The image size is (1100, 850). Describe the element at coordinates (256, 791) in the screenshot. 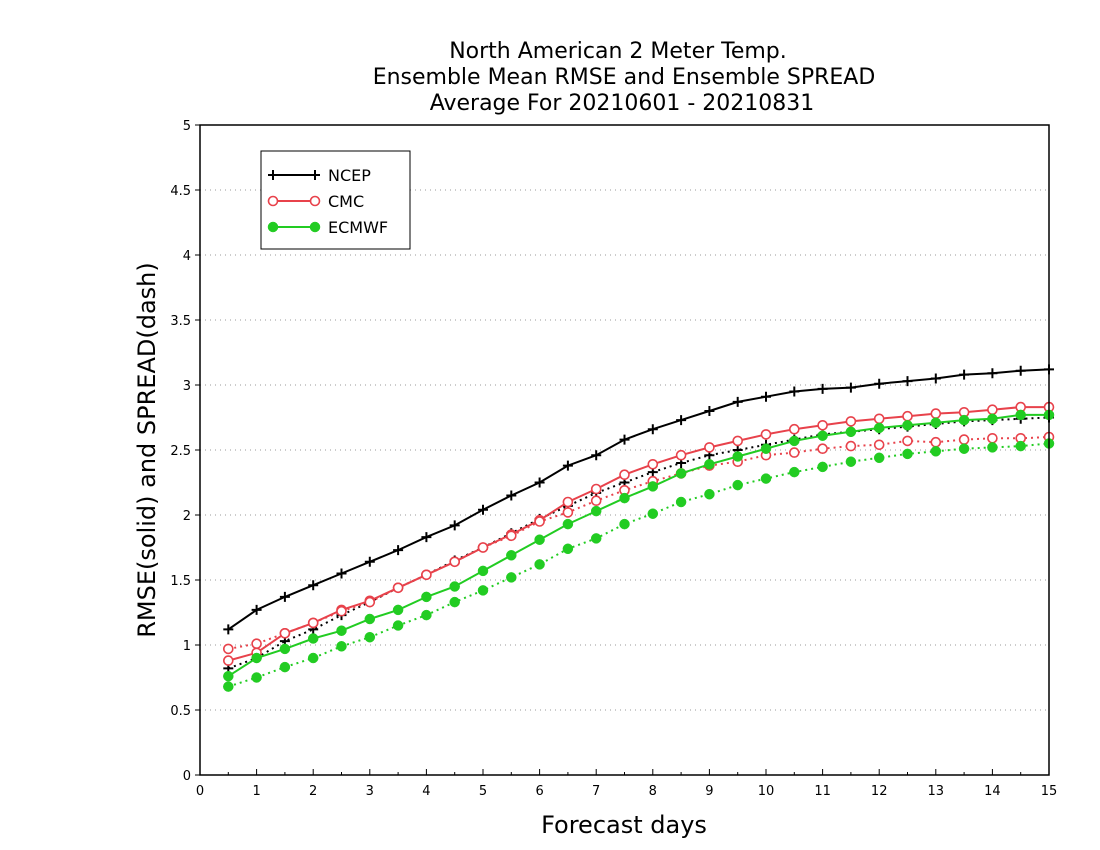

I see `x-tick-label: 1` at that location.